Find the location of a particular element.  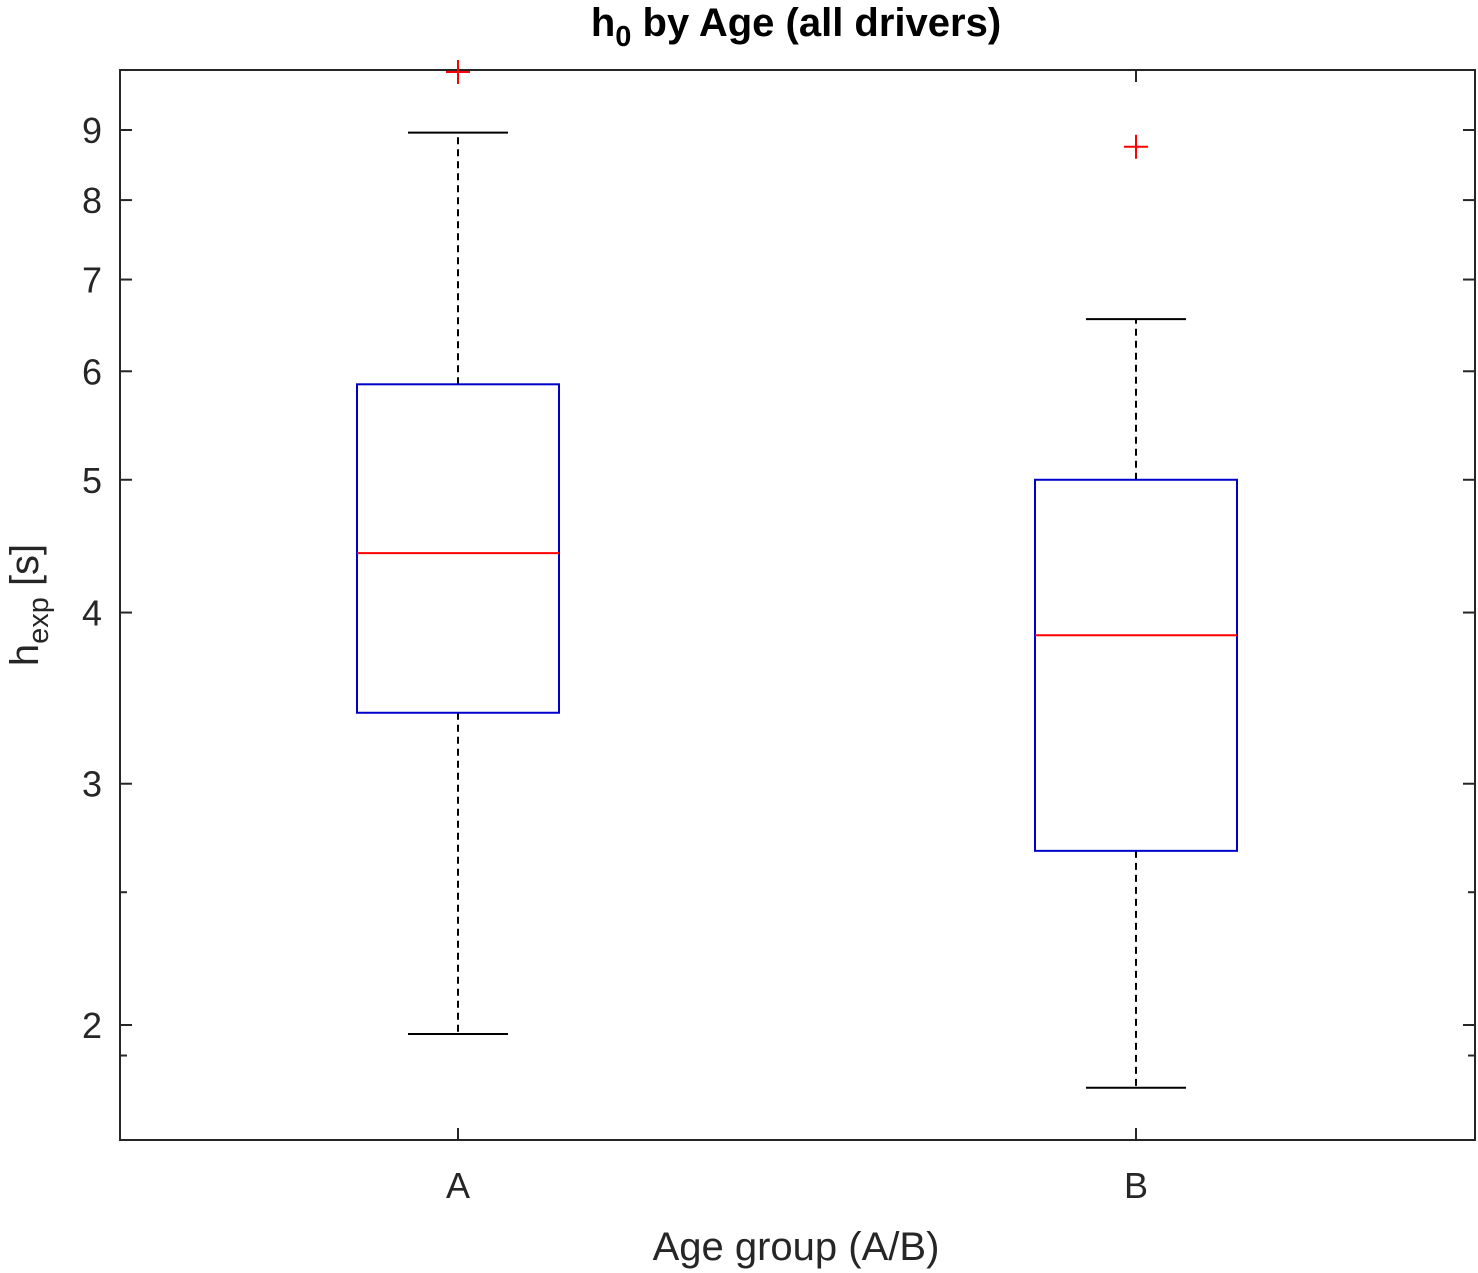

y-axis-title-subscript: exp is located at coordinates (39, 620).